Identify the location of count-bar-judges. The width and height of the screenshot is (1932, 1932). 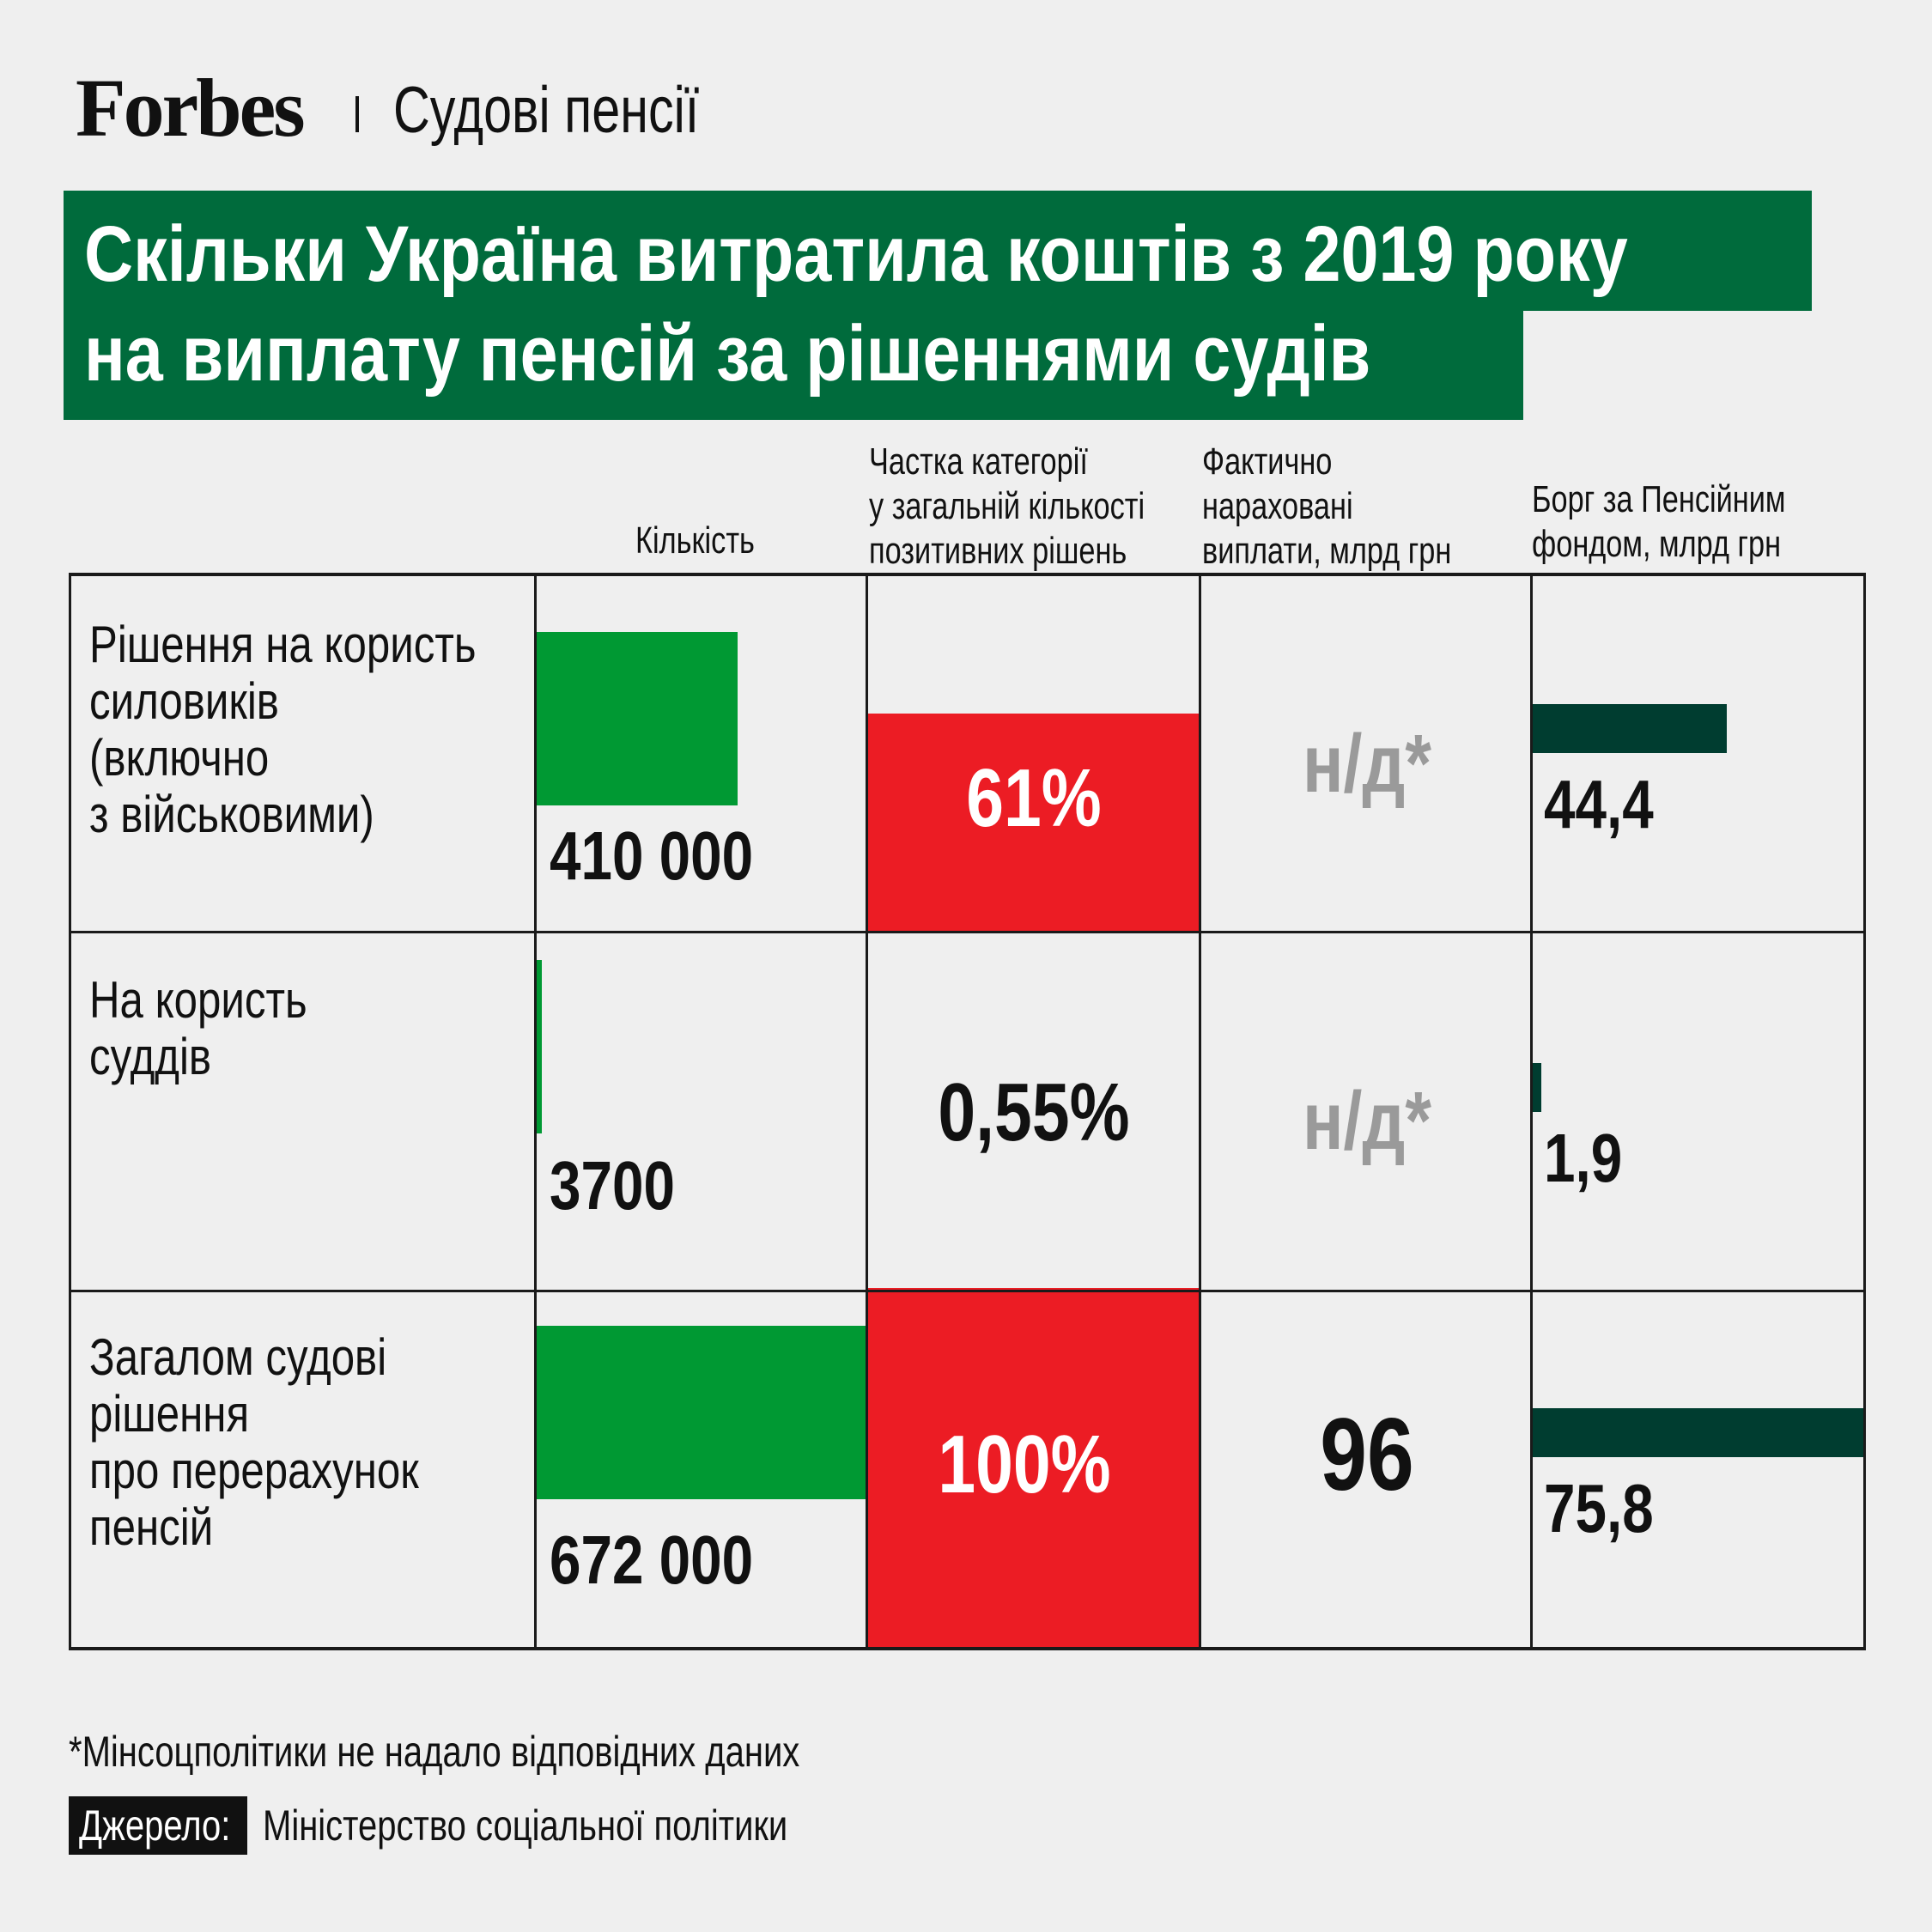
(539, 1046).